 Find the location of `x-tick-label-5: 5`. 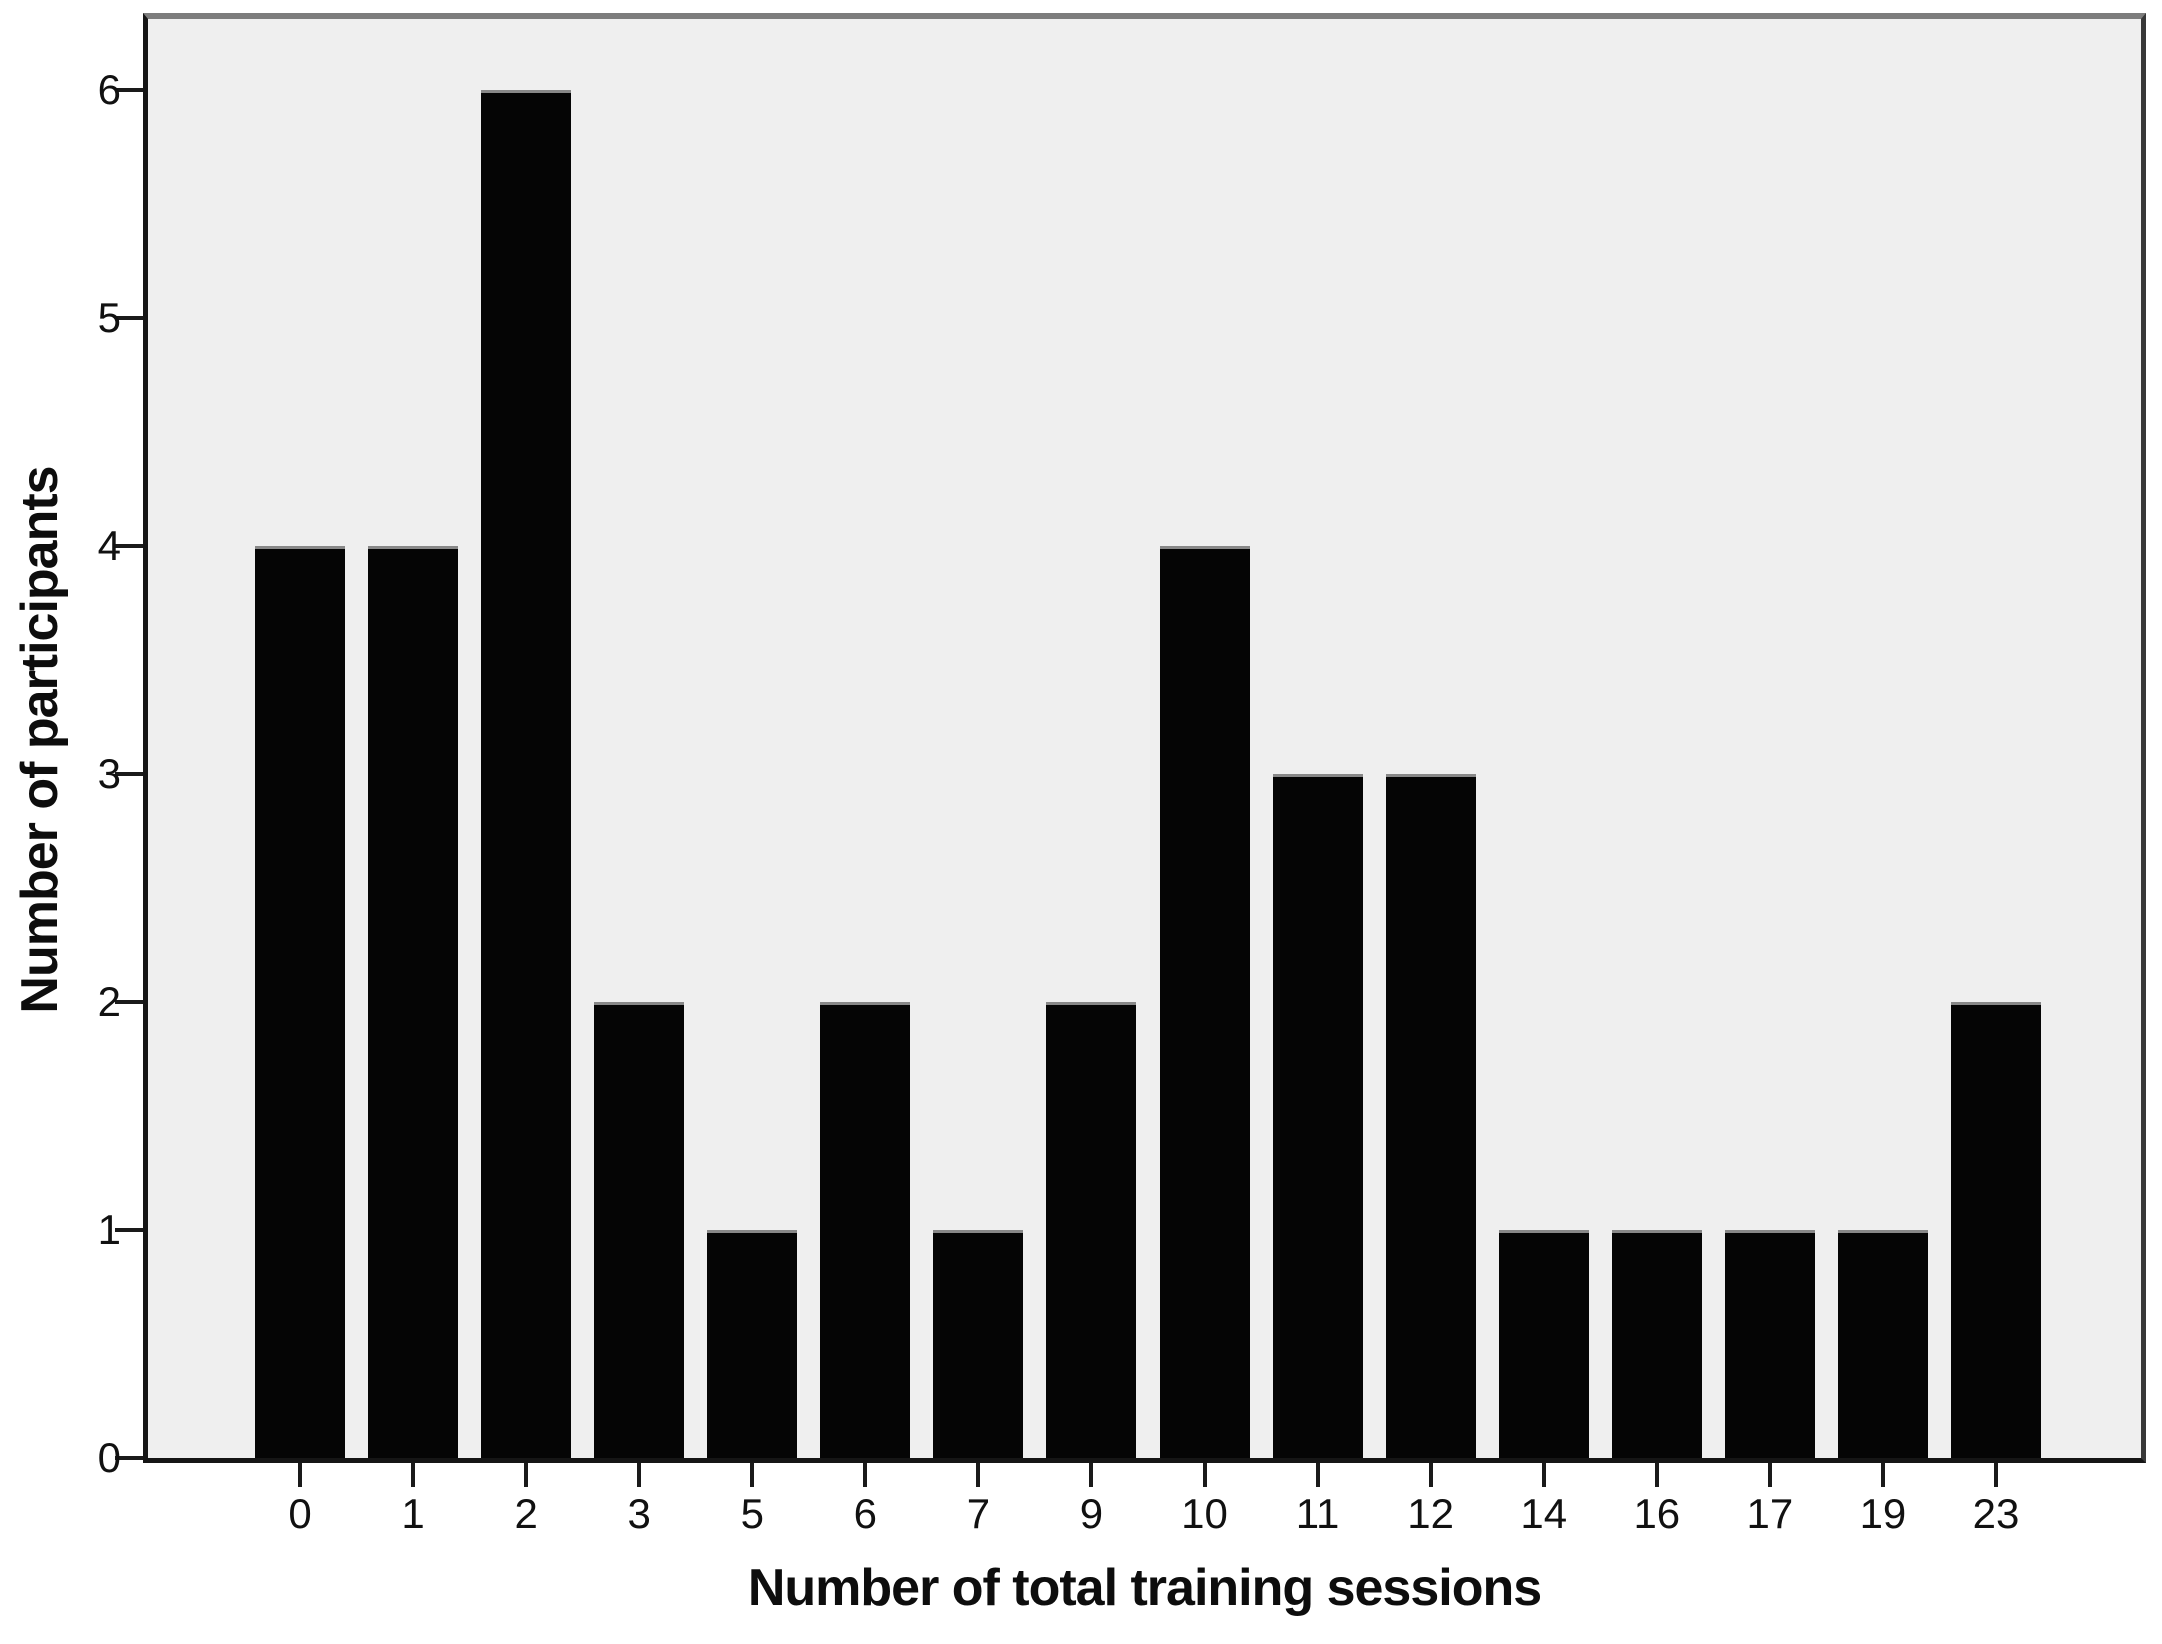

x-tick-label-5: 5 is located at coordinates (752, 1513).